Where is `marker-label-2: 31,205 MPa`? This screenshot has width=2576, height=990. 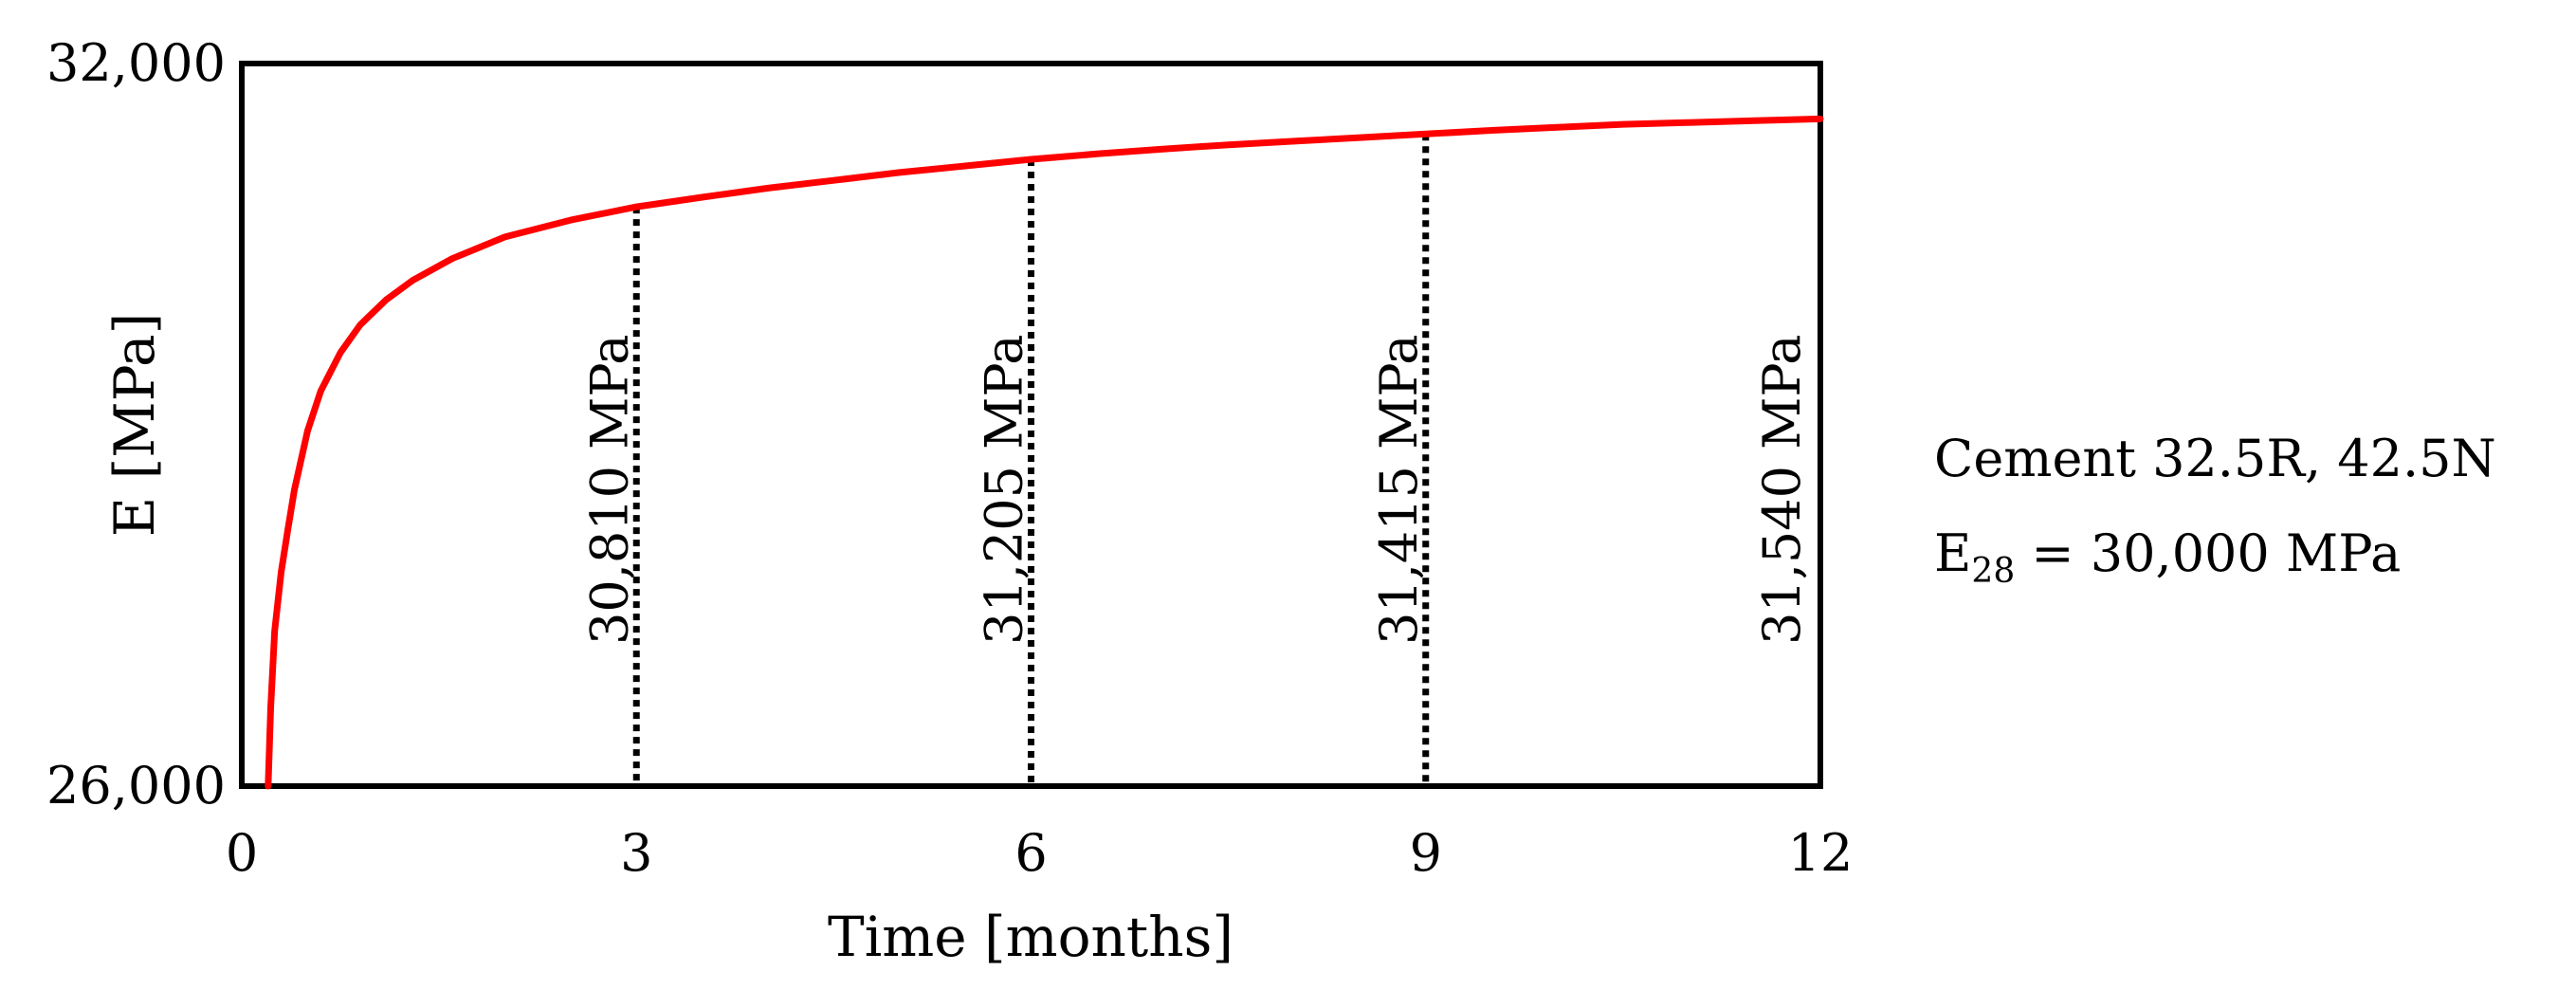 marker-label-2: 31,205 MPa is located at coordinates (1005, 489).